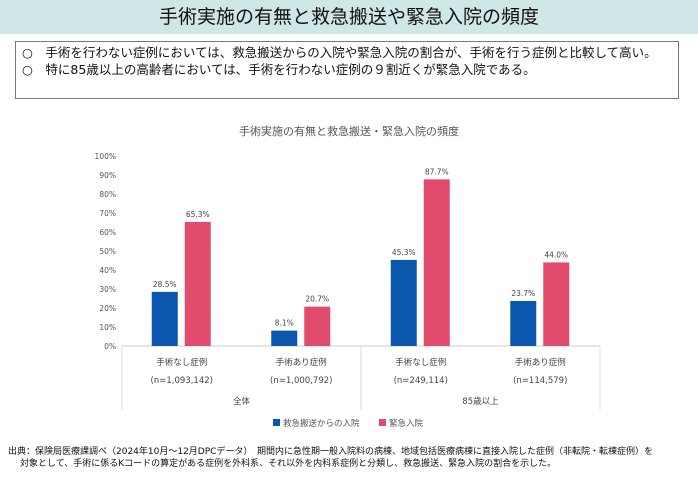 This screenshot has height=483, width=698. I want to click on data-label: 28.5%, so click(165, 284).